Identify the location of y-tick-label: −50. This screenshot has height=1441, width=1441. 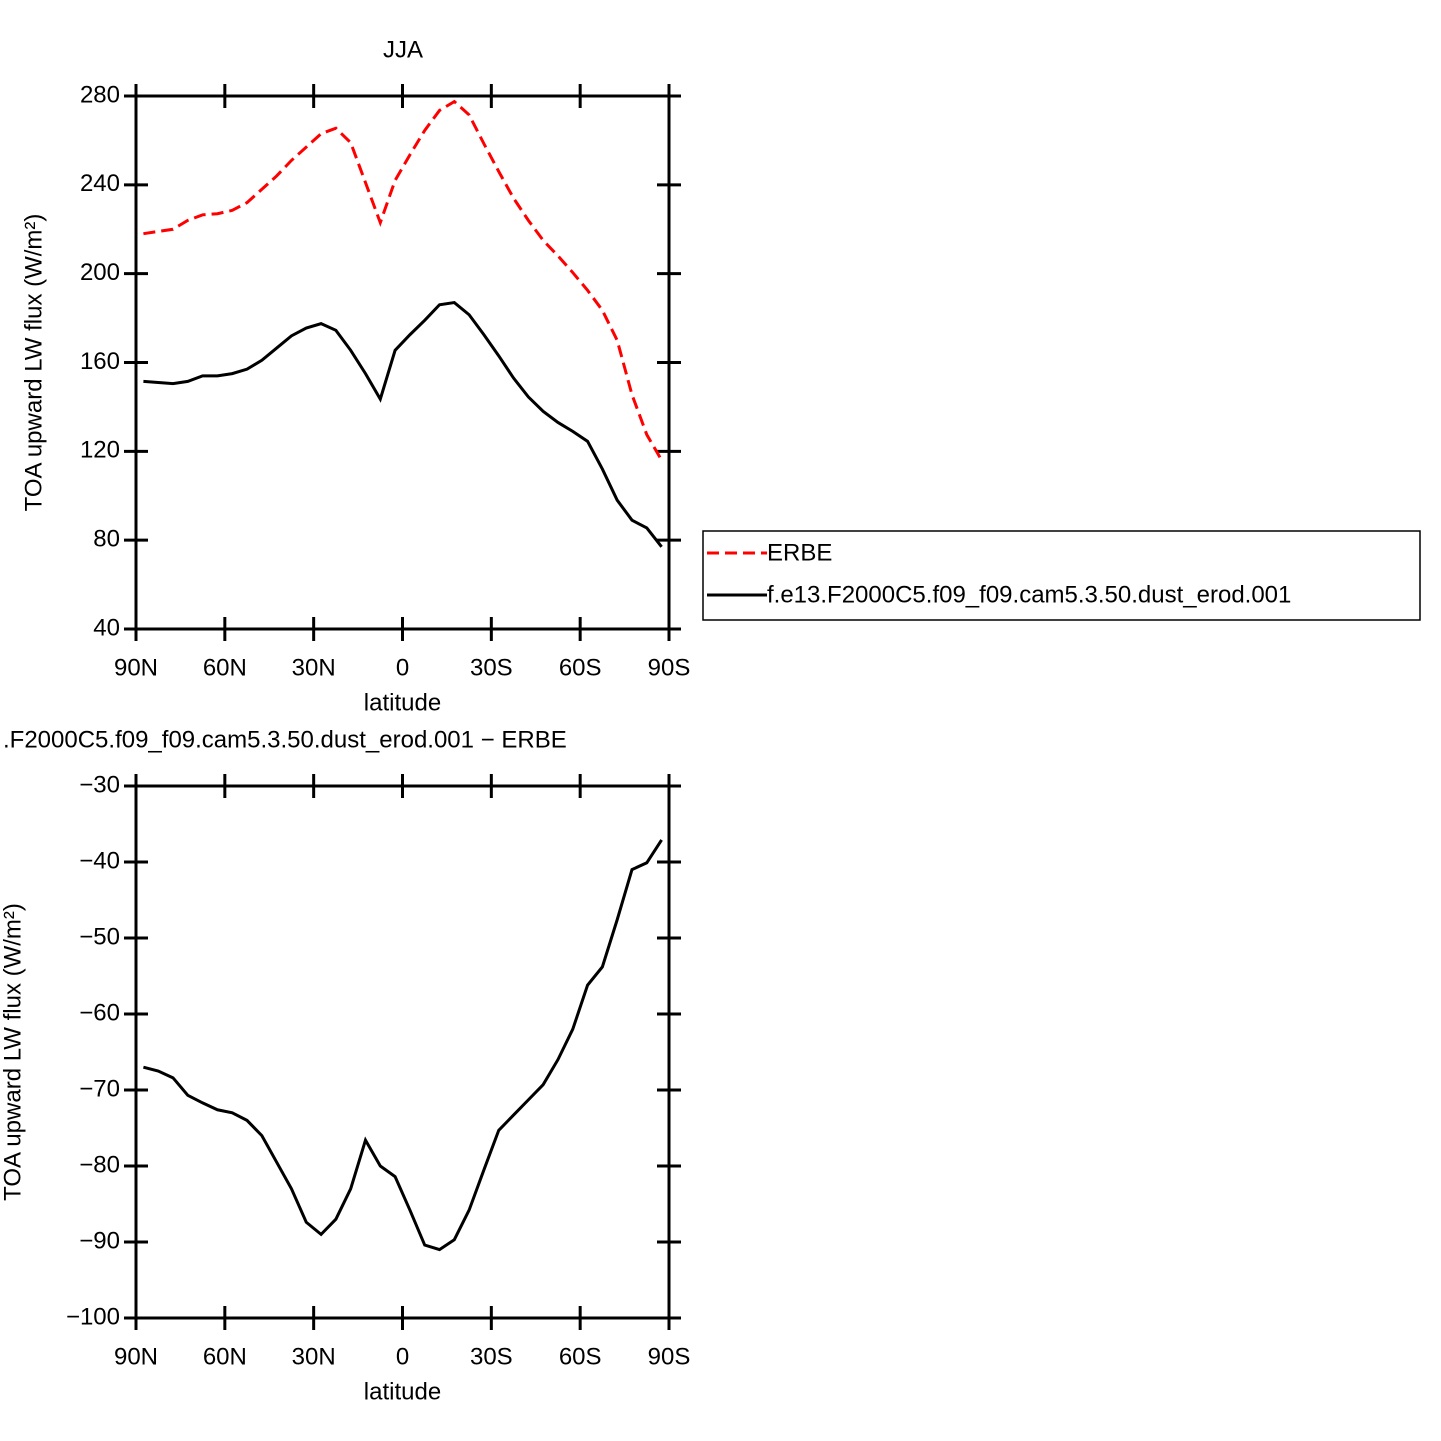
(99, 936).